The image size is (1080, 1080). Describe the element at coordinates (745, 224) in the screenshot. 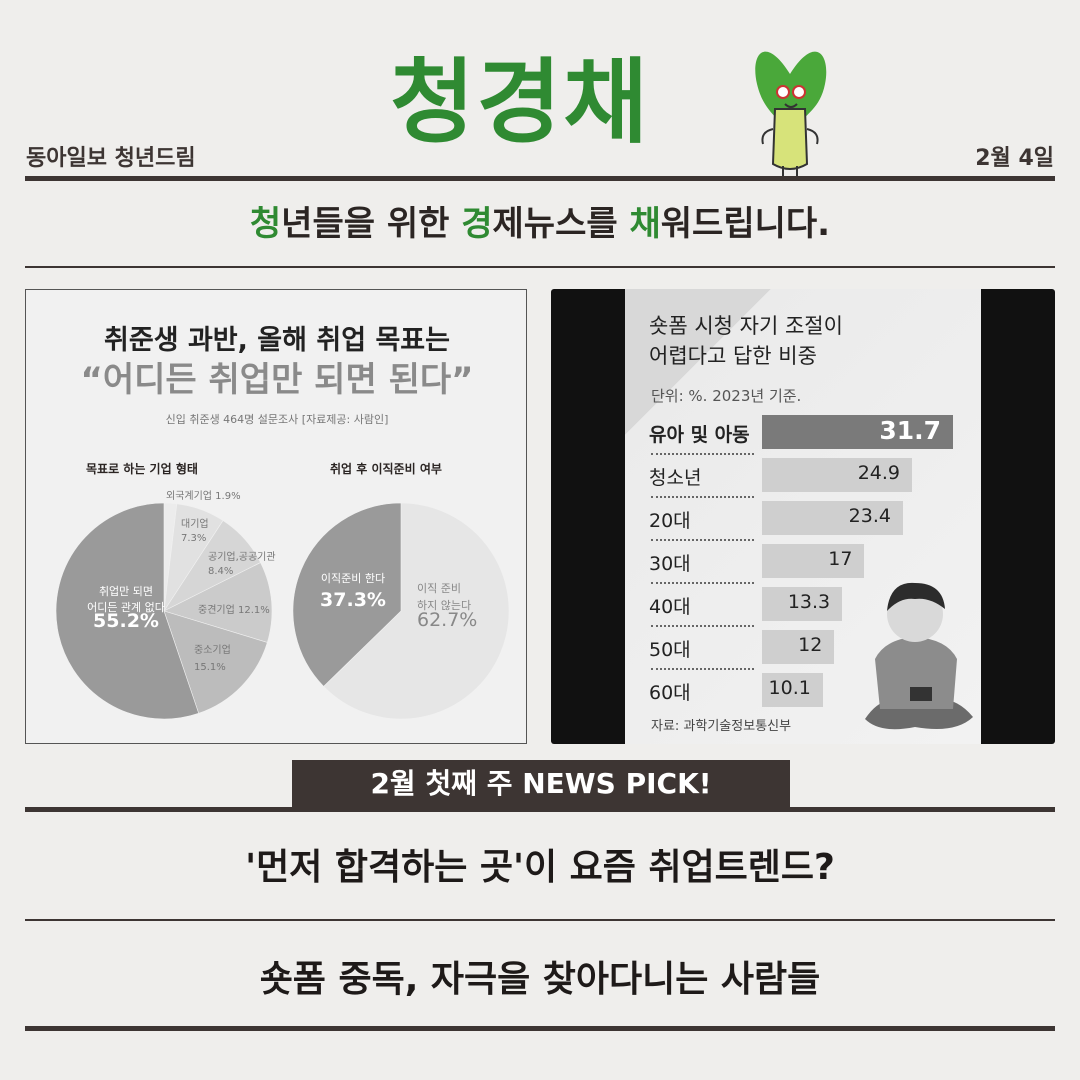

I see `tagline-part: 워드립니다.` at that location.